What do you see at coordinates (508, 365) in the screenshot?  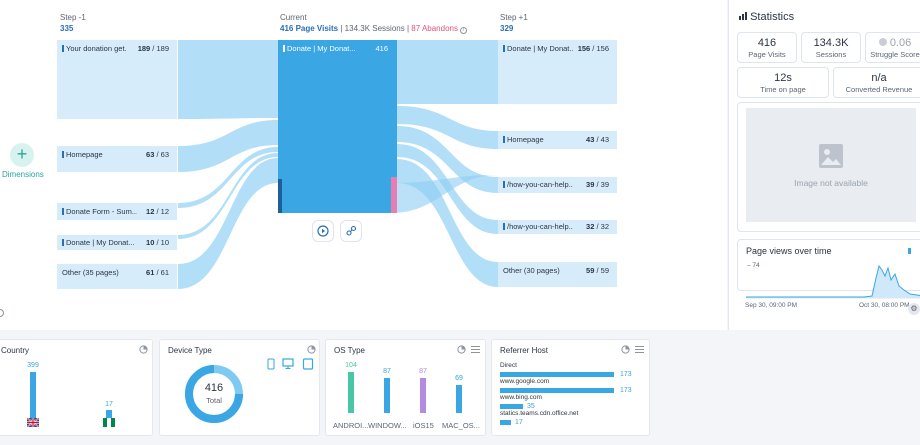 I see `referrer-label: Direct` at bounding box center [508, 365].